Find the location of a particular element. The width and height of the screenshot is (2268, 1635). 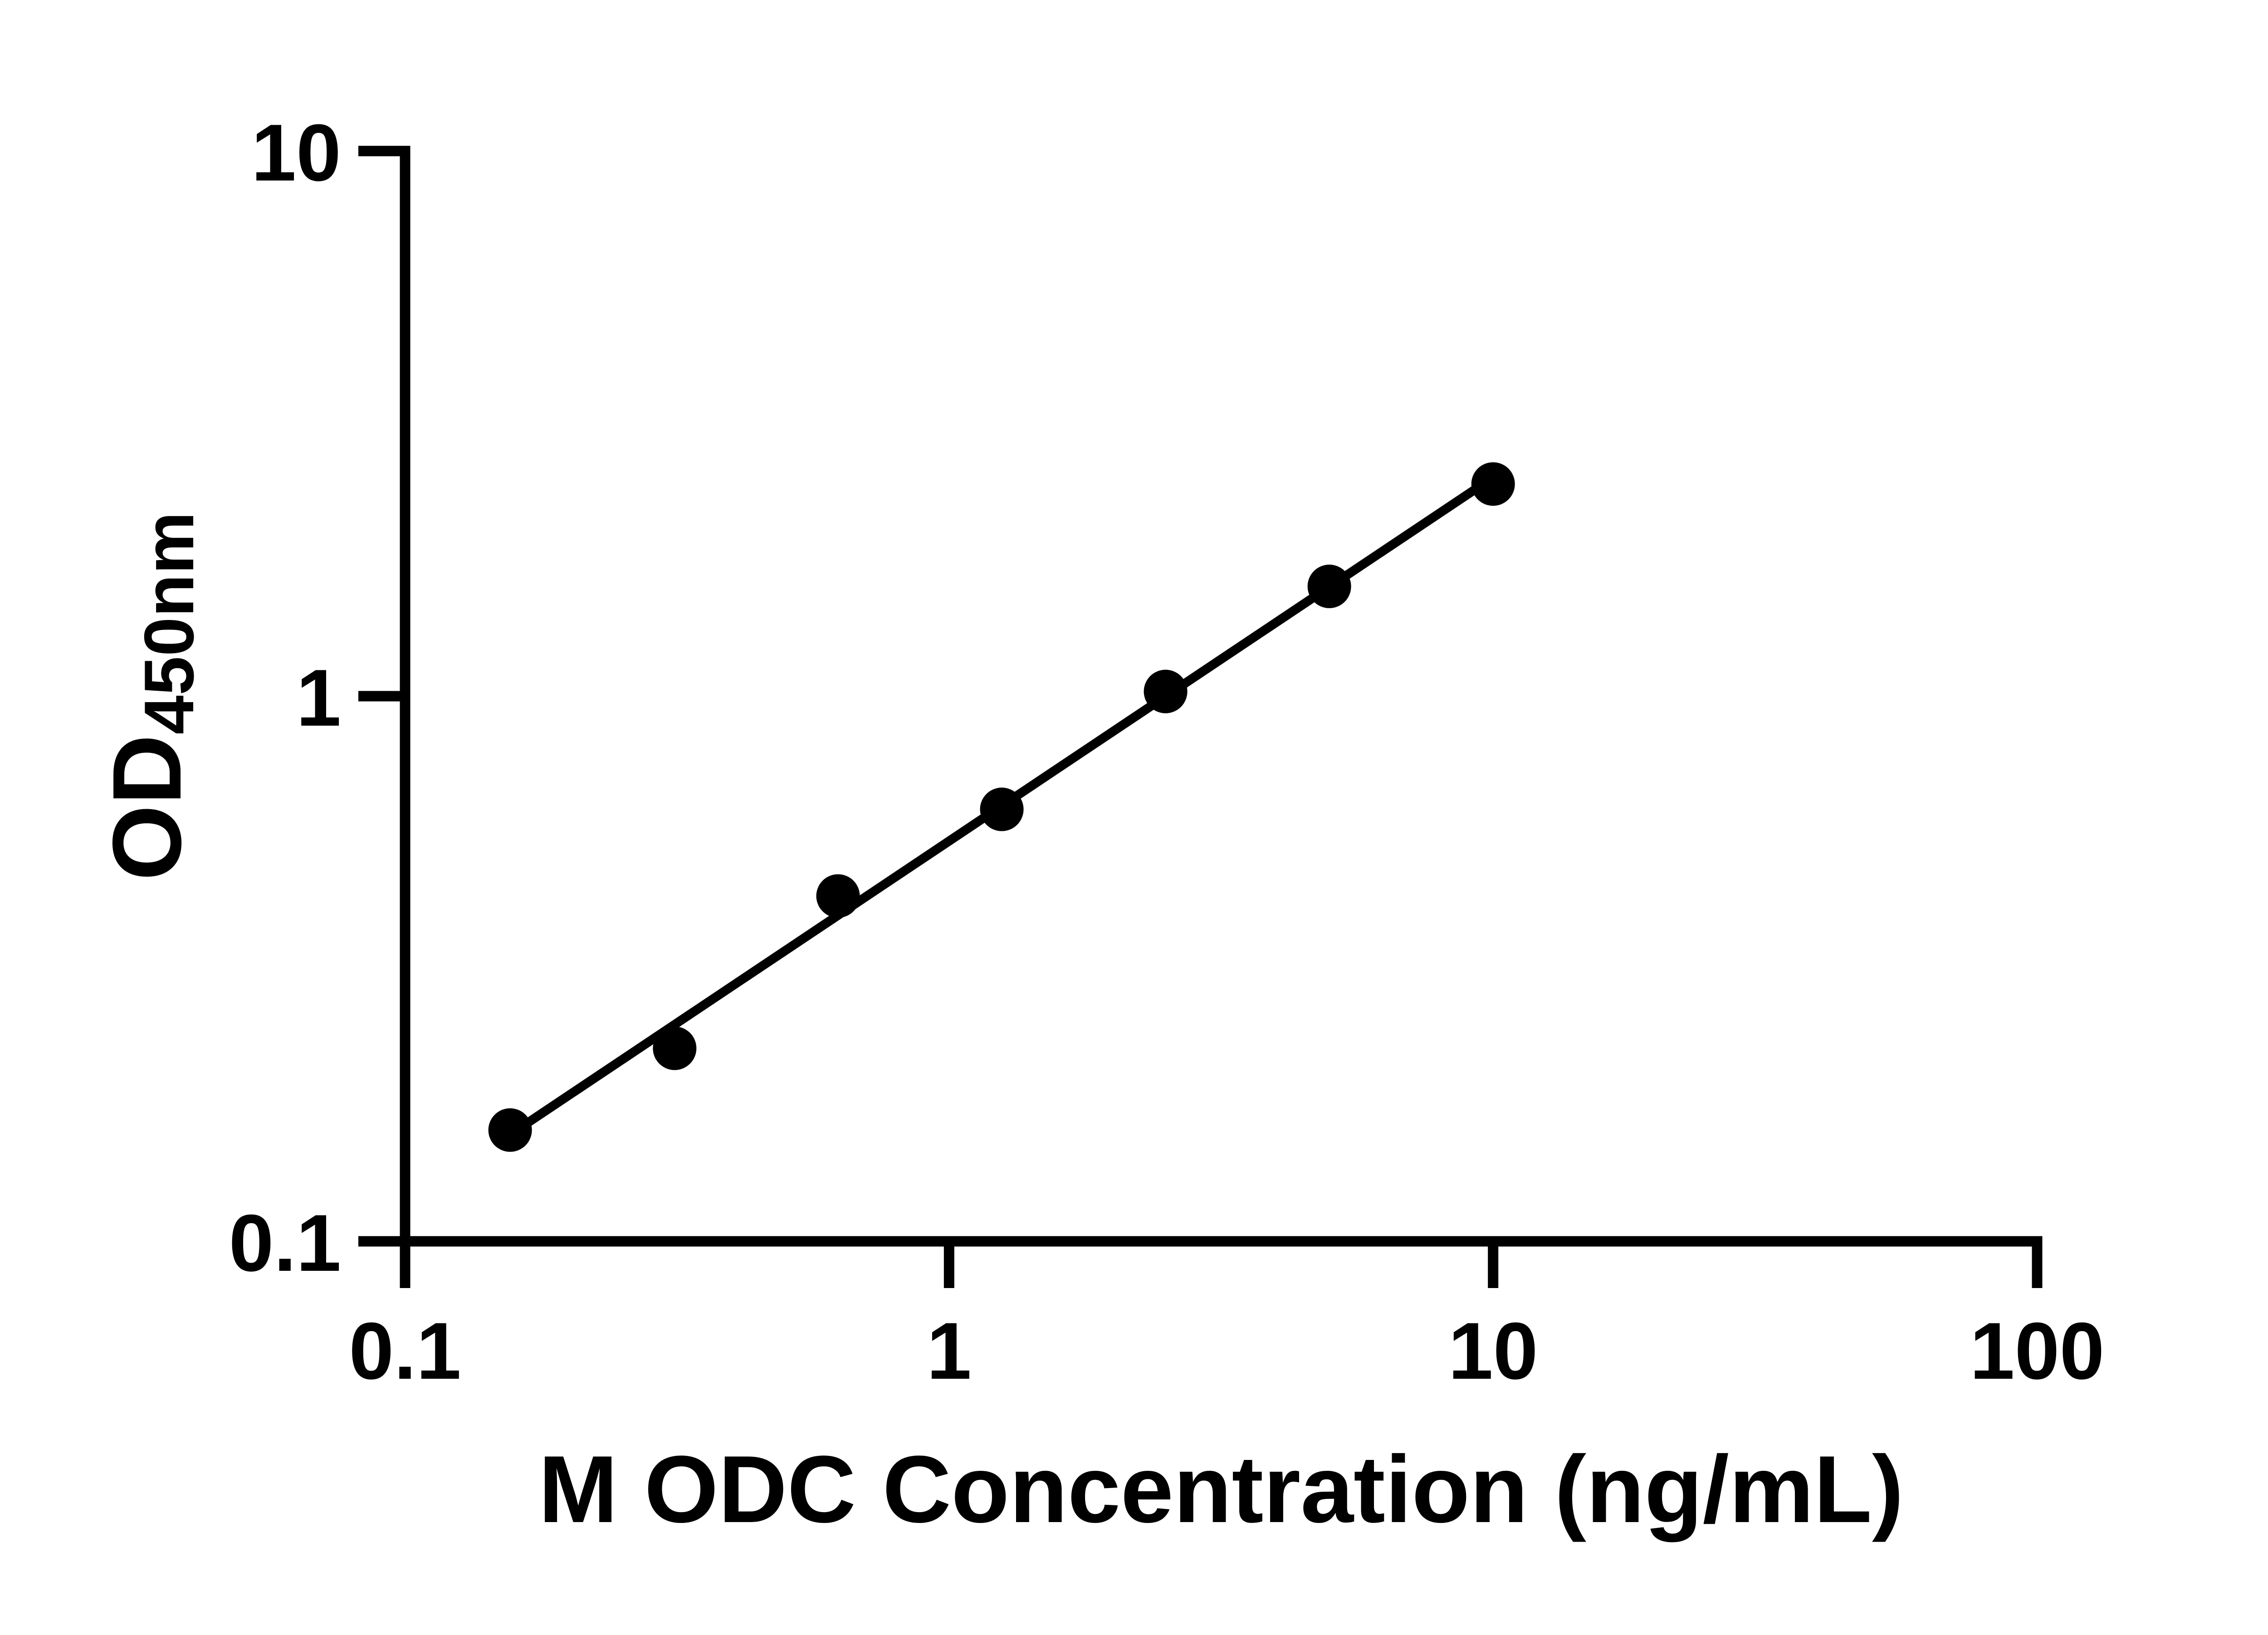

y-tick-label: 1 is located at coordinates (318, 698).